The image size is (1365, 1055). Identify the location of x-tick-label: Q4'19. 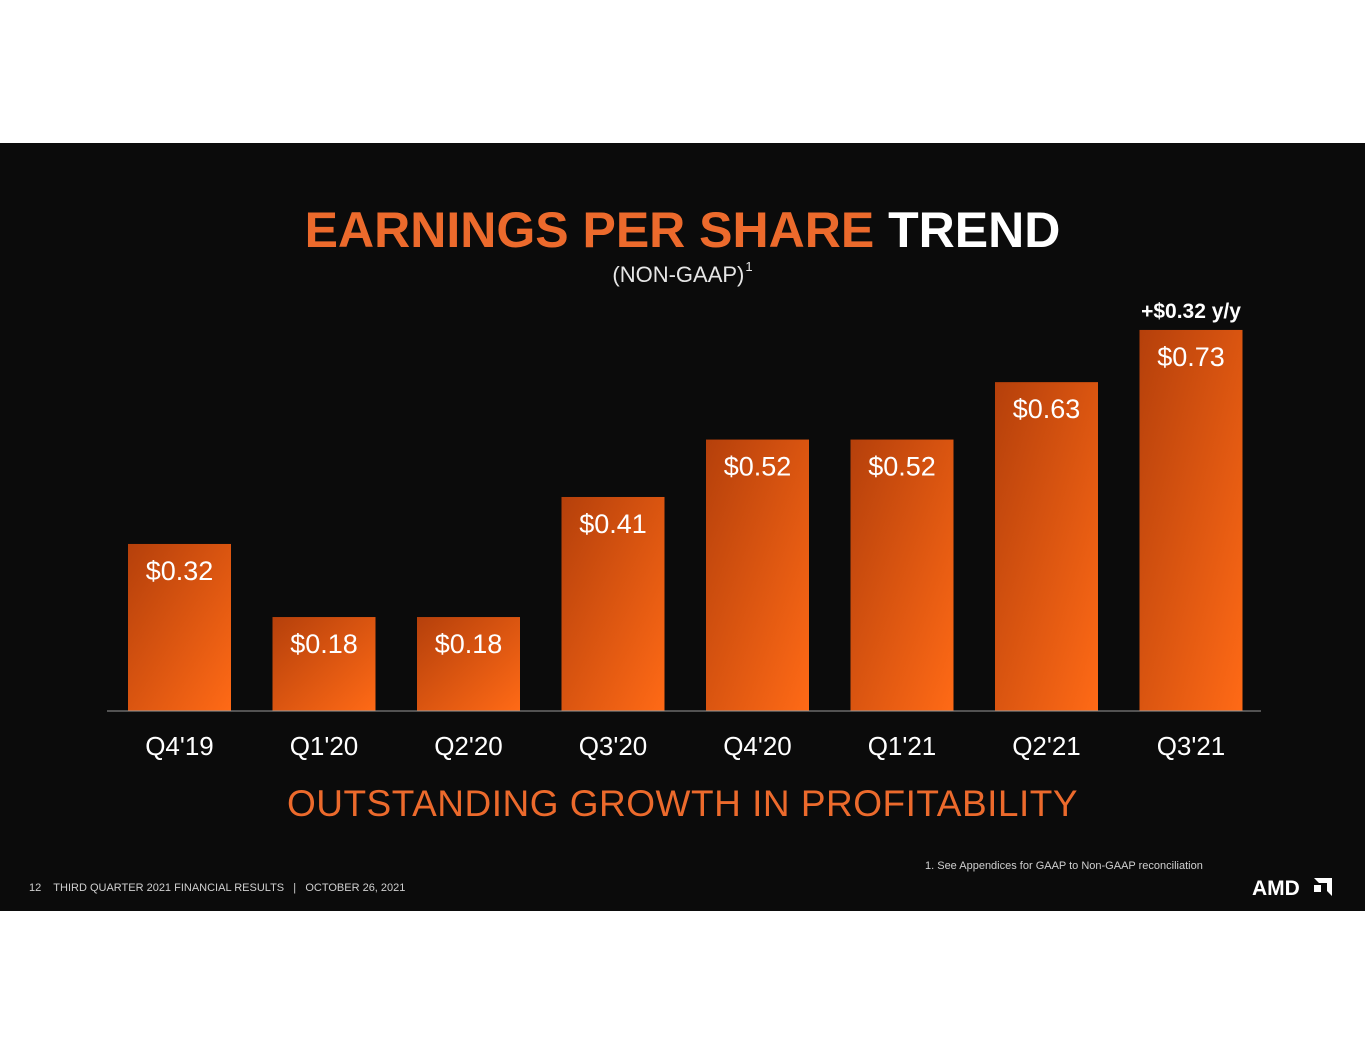
(179, 746).